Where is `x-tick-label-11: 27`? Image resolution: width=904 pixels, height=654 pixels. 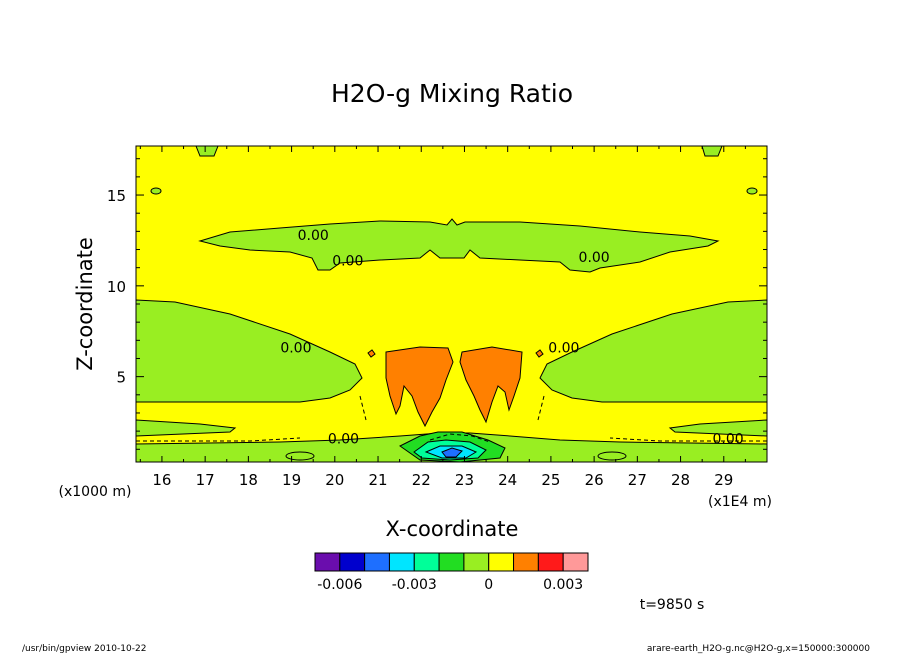 x-tick-label-11: 27 is located at coordinates (637, 480).